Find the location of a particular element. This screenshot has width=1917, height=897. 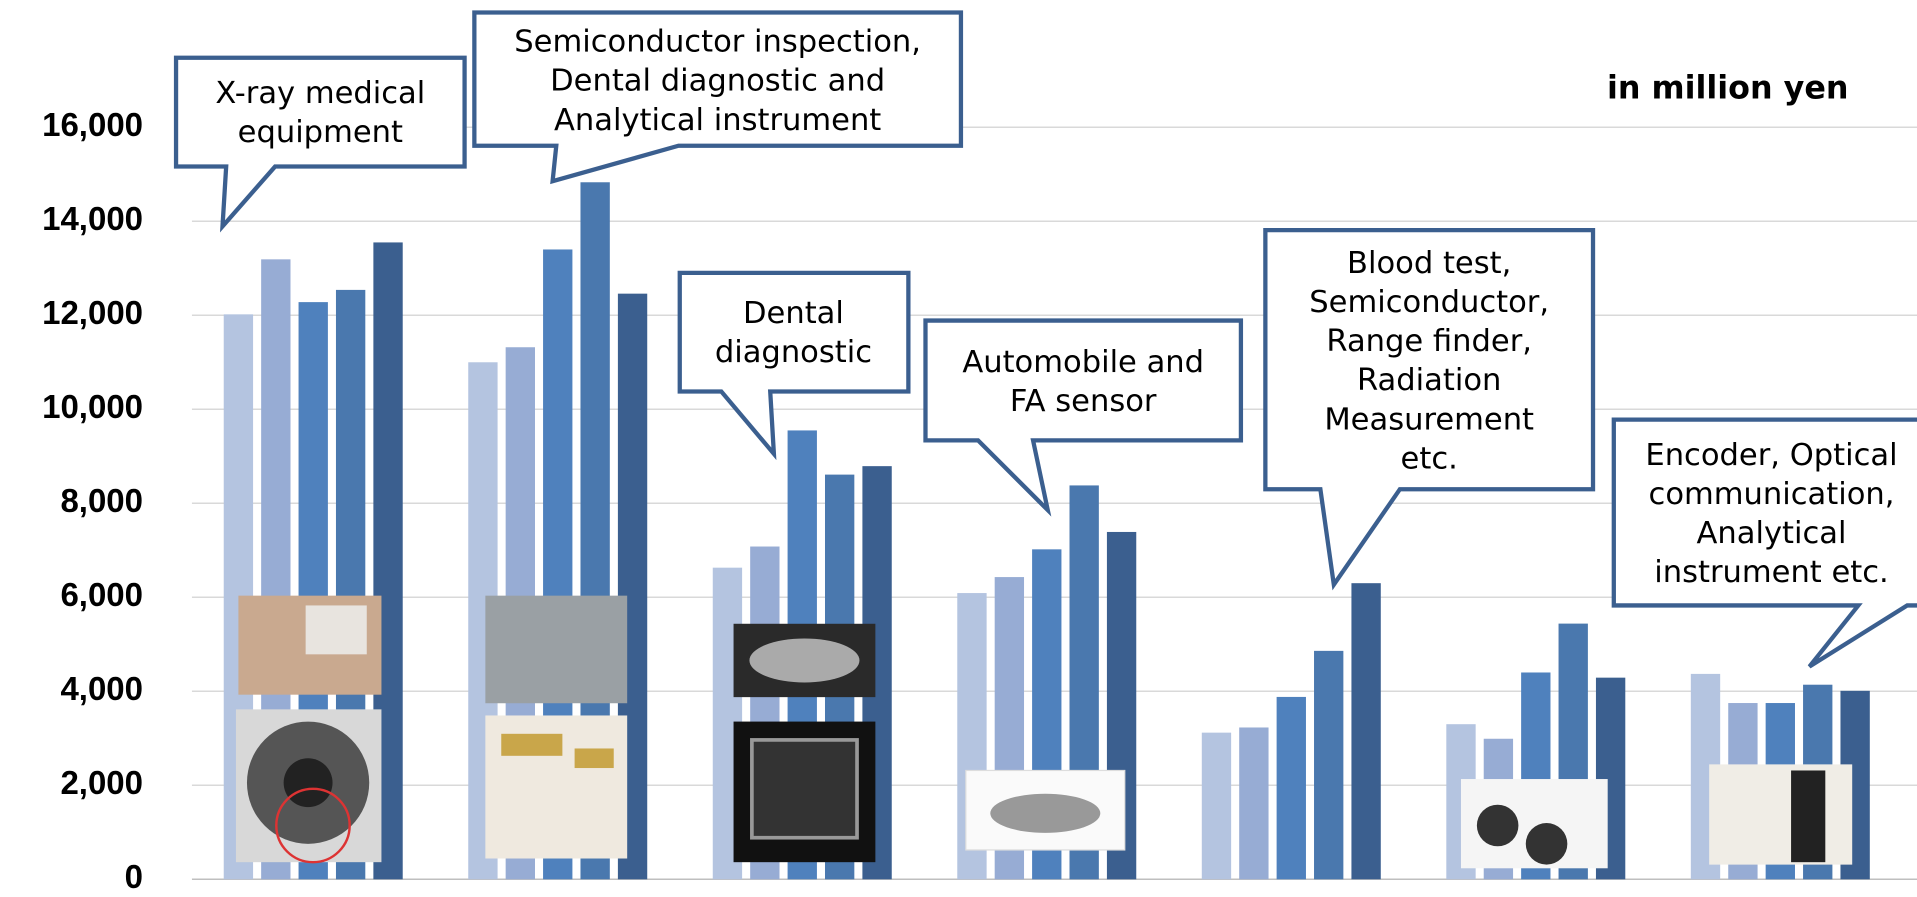

y-tick-label: 2,000 is located at coordinates (101, 782).